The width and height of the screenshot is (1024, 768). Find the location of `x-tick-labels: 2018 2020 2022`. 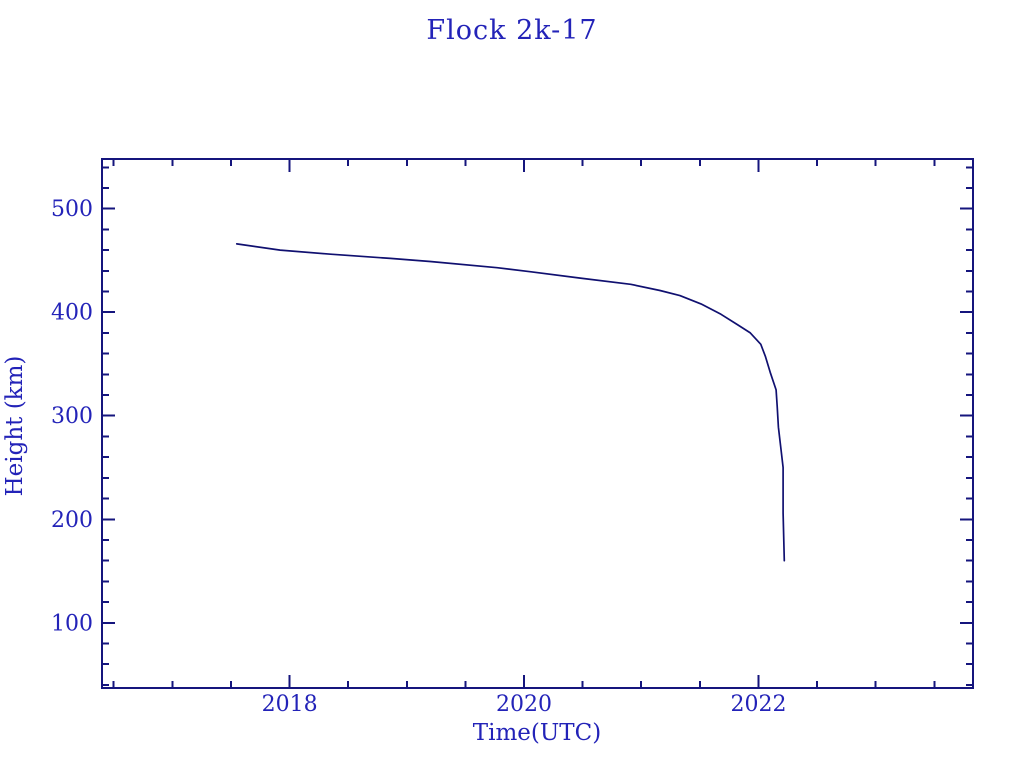

x-tick-labels: 2018 2020 2022 is located at coordinates (524, 704).